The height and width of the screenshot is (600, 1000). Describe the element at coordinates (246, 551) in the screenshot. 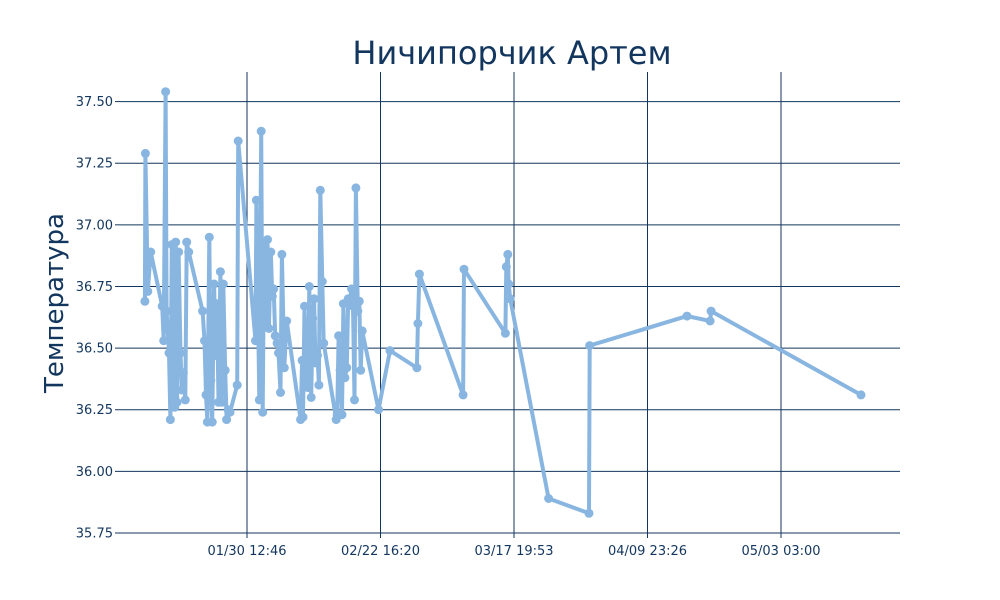

I see `x-tick-label: 01/30 12:46` at that location.